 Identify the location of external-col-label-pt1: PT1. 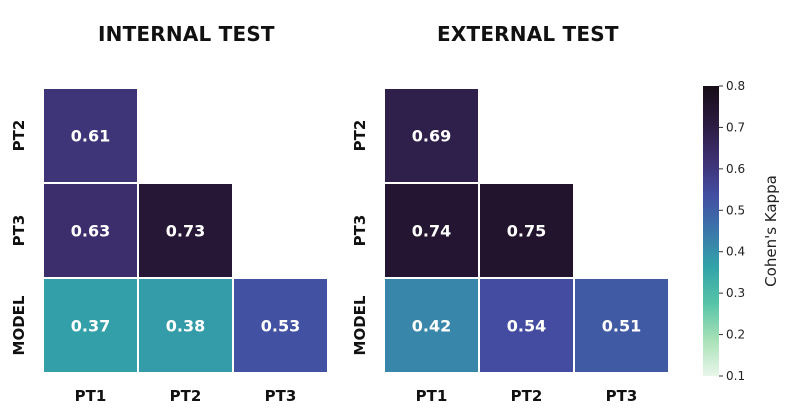
(432, 396).